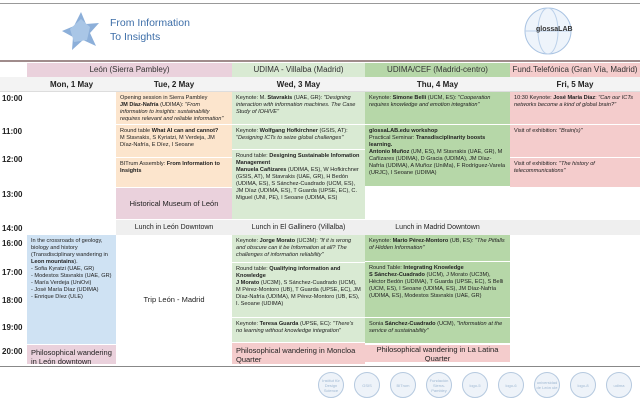 This screenshot has height=405, width=640. I want to click on event-line: Visit of exhibition: "Brain(s)", so click(575, 131).